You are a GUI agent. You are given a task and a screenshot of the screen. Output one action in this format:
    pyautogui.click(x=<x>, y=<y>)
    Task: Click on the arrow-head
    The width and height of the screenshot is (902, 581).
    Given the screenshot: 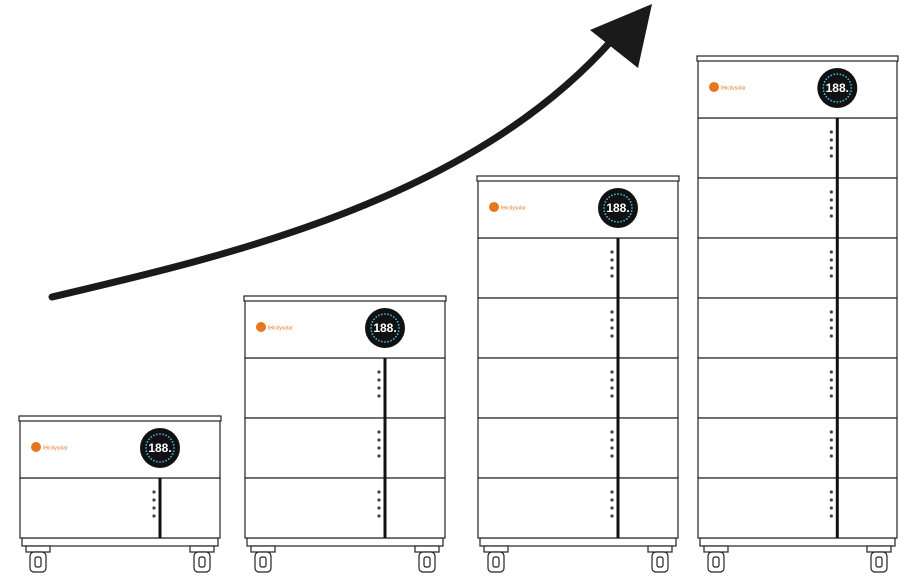 What is the action you would take?
    pyautogui.click(x=621, y=36)
    